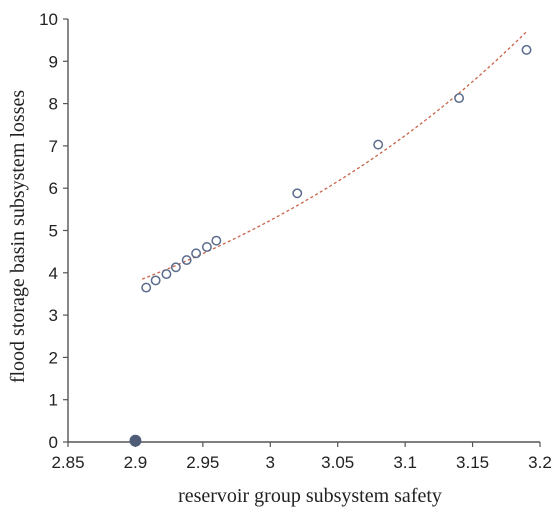 The height and width of the screenshot is (509, 555). I want to click on data-point-filled, so click(135, 440).